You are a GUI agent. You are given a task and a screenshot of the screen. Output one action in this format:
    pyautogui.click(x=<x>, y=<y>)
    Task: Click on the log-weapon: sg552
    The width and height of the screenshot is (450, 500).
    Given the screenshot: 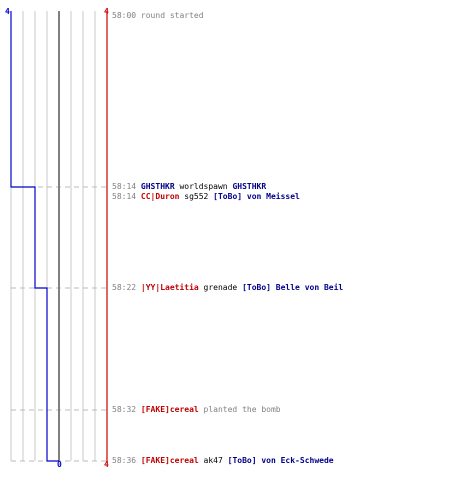 What is the action you would take?
    pyautogui.click(x=196, y=196)
    